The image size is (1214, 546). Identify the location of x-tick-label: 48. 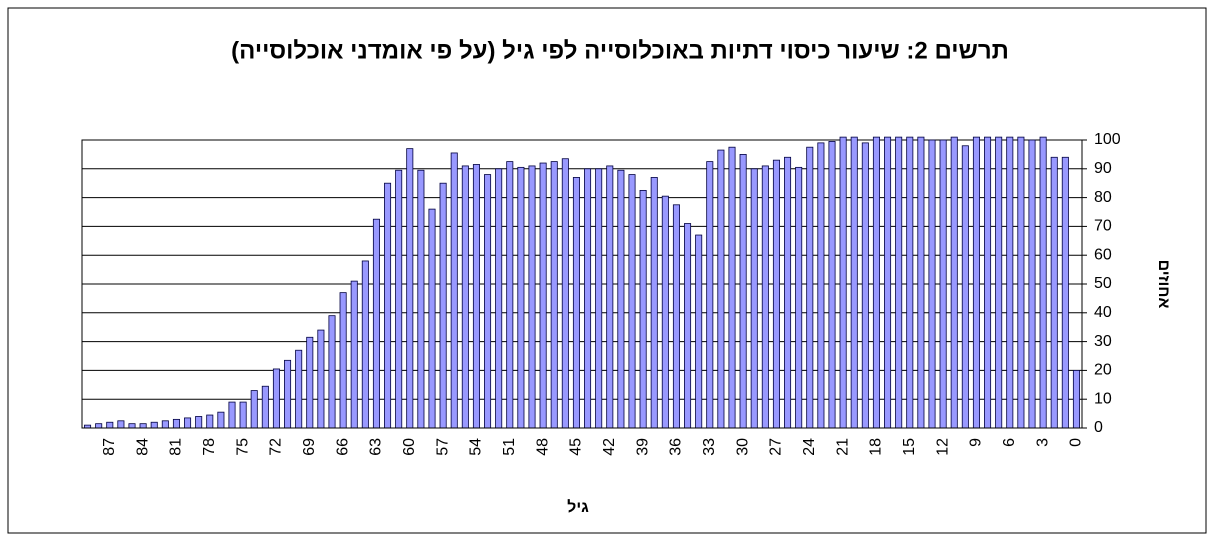
(542, 447).